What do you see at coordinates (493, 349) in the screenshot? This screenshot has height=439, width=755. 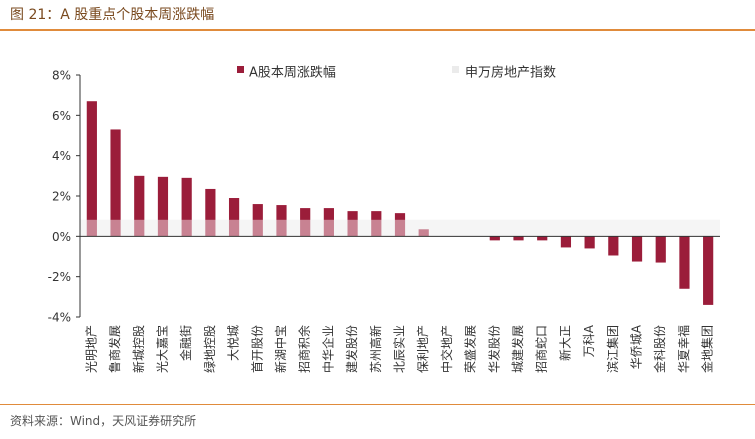 I see `x-tick-label-18: 华发股份` at bounding box center [493, 349].